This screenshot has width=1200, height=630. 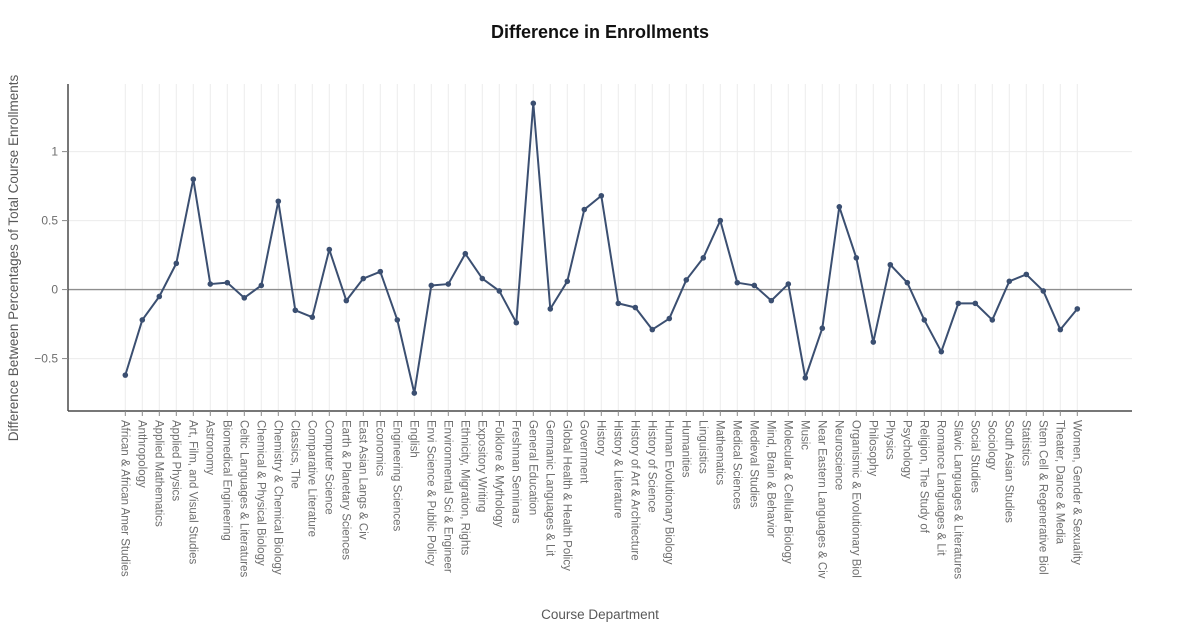 I want to click on category-label: History, so click(x=601, y=438).